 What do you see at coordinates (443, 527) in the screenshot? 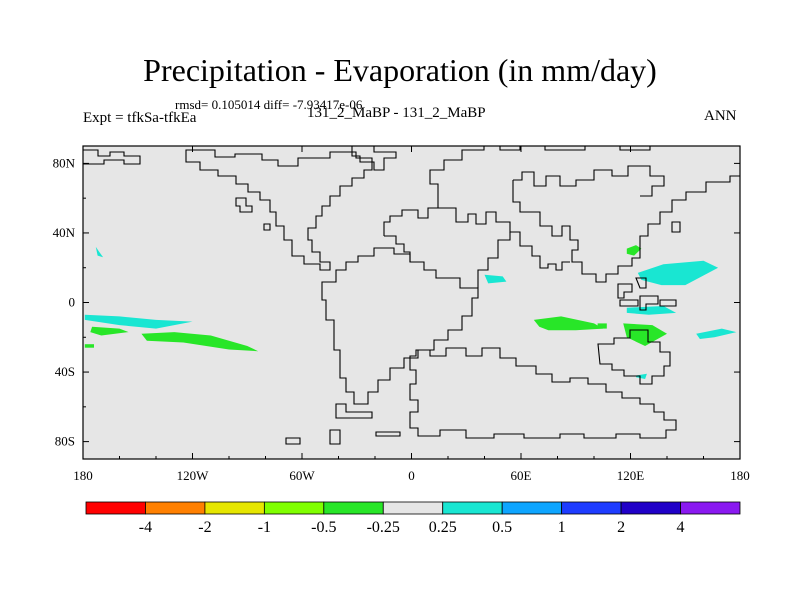
I see `colorbar-label: 0.25` at bounding box center [443, 527].